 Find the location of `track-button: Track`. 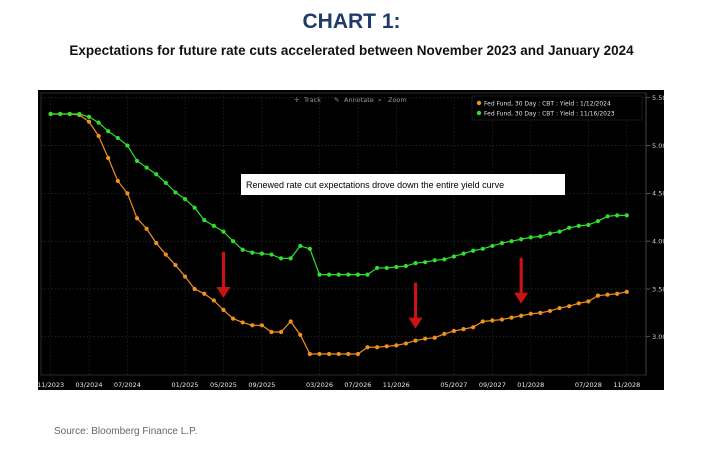

track-button: Track is located at coordinates (312, 100).